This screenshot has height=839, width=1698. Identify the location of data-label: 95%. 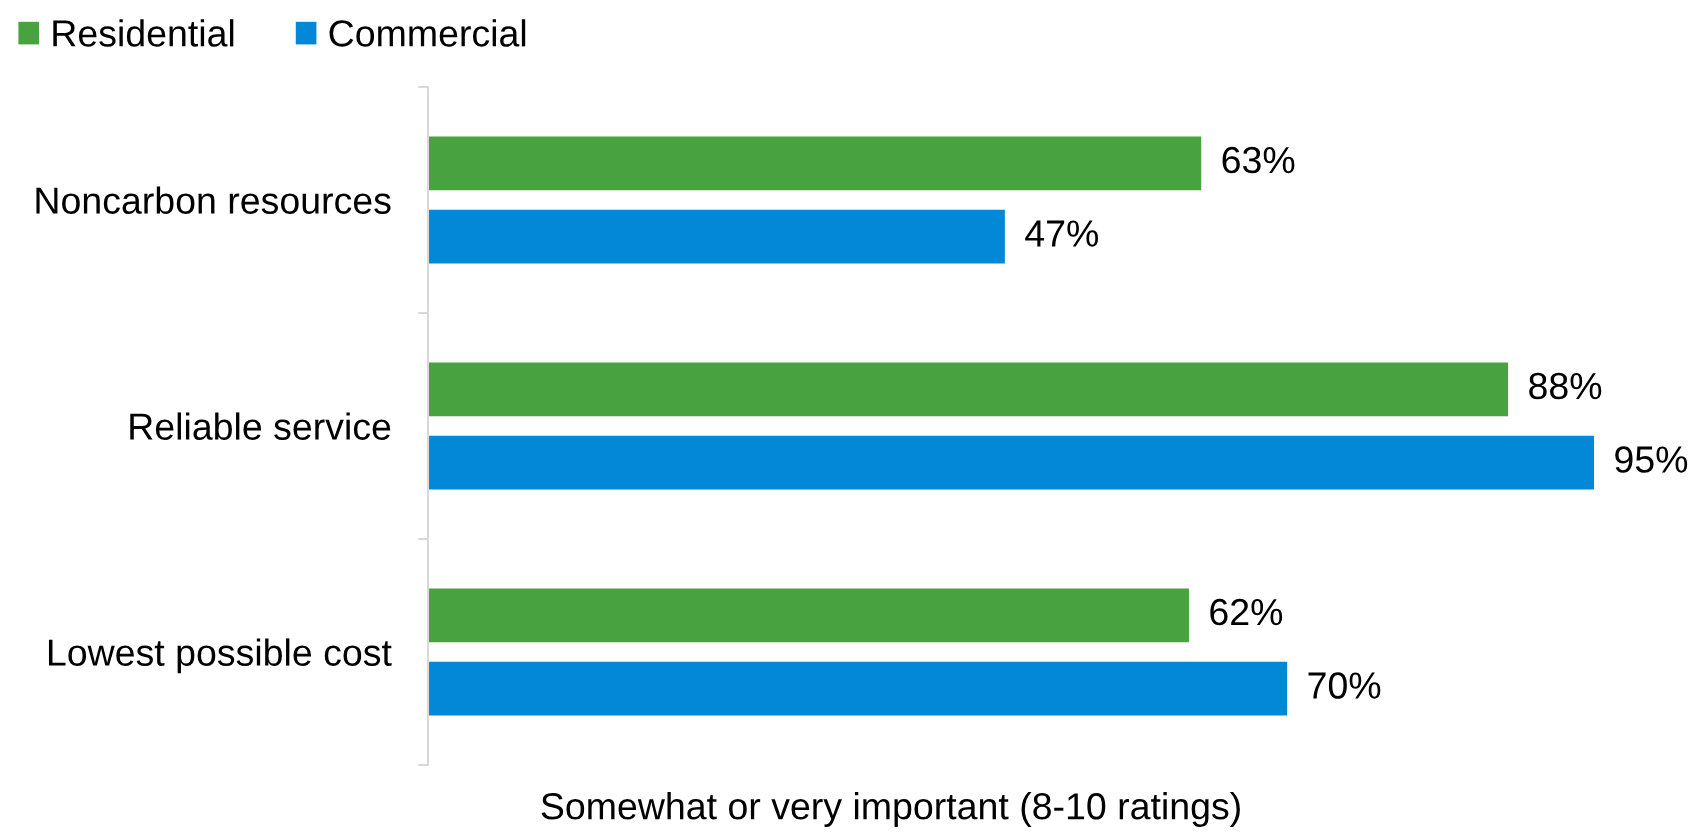
(1651, 459).